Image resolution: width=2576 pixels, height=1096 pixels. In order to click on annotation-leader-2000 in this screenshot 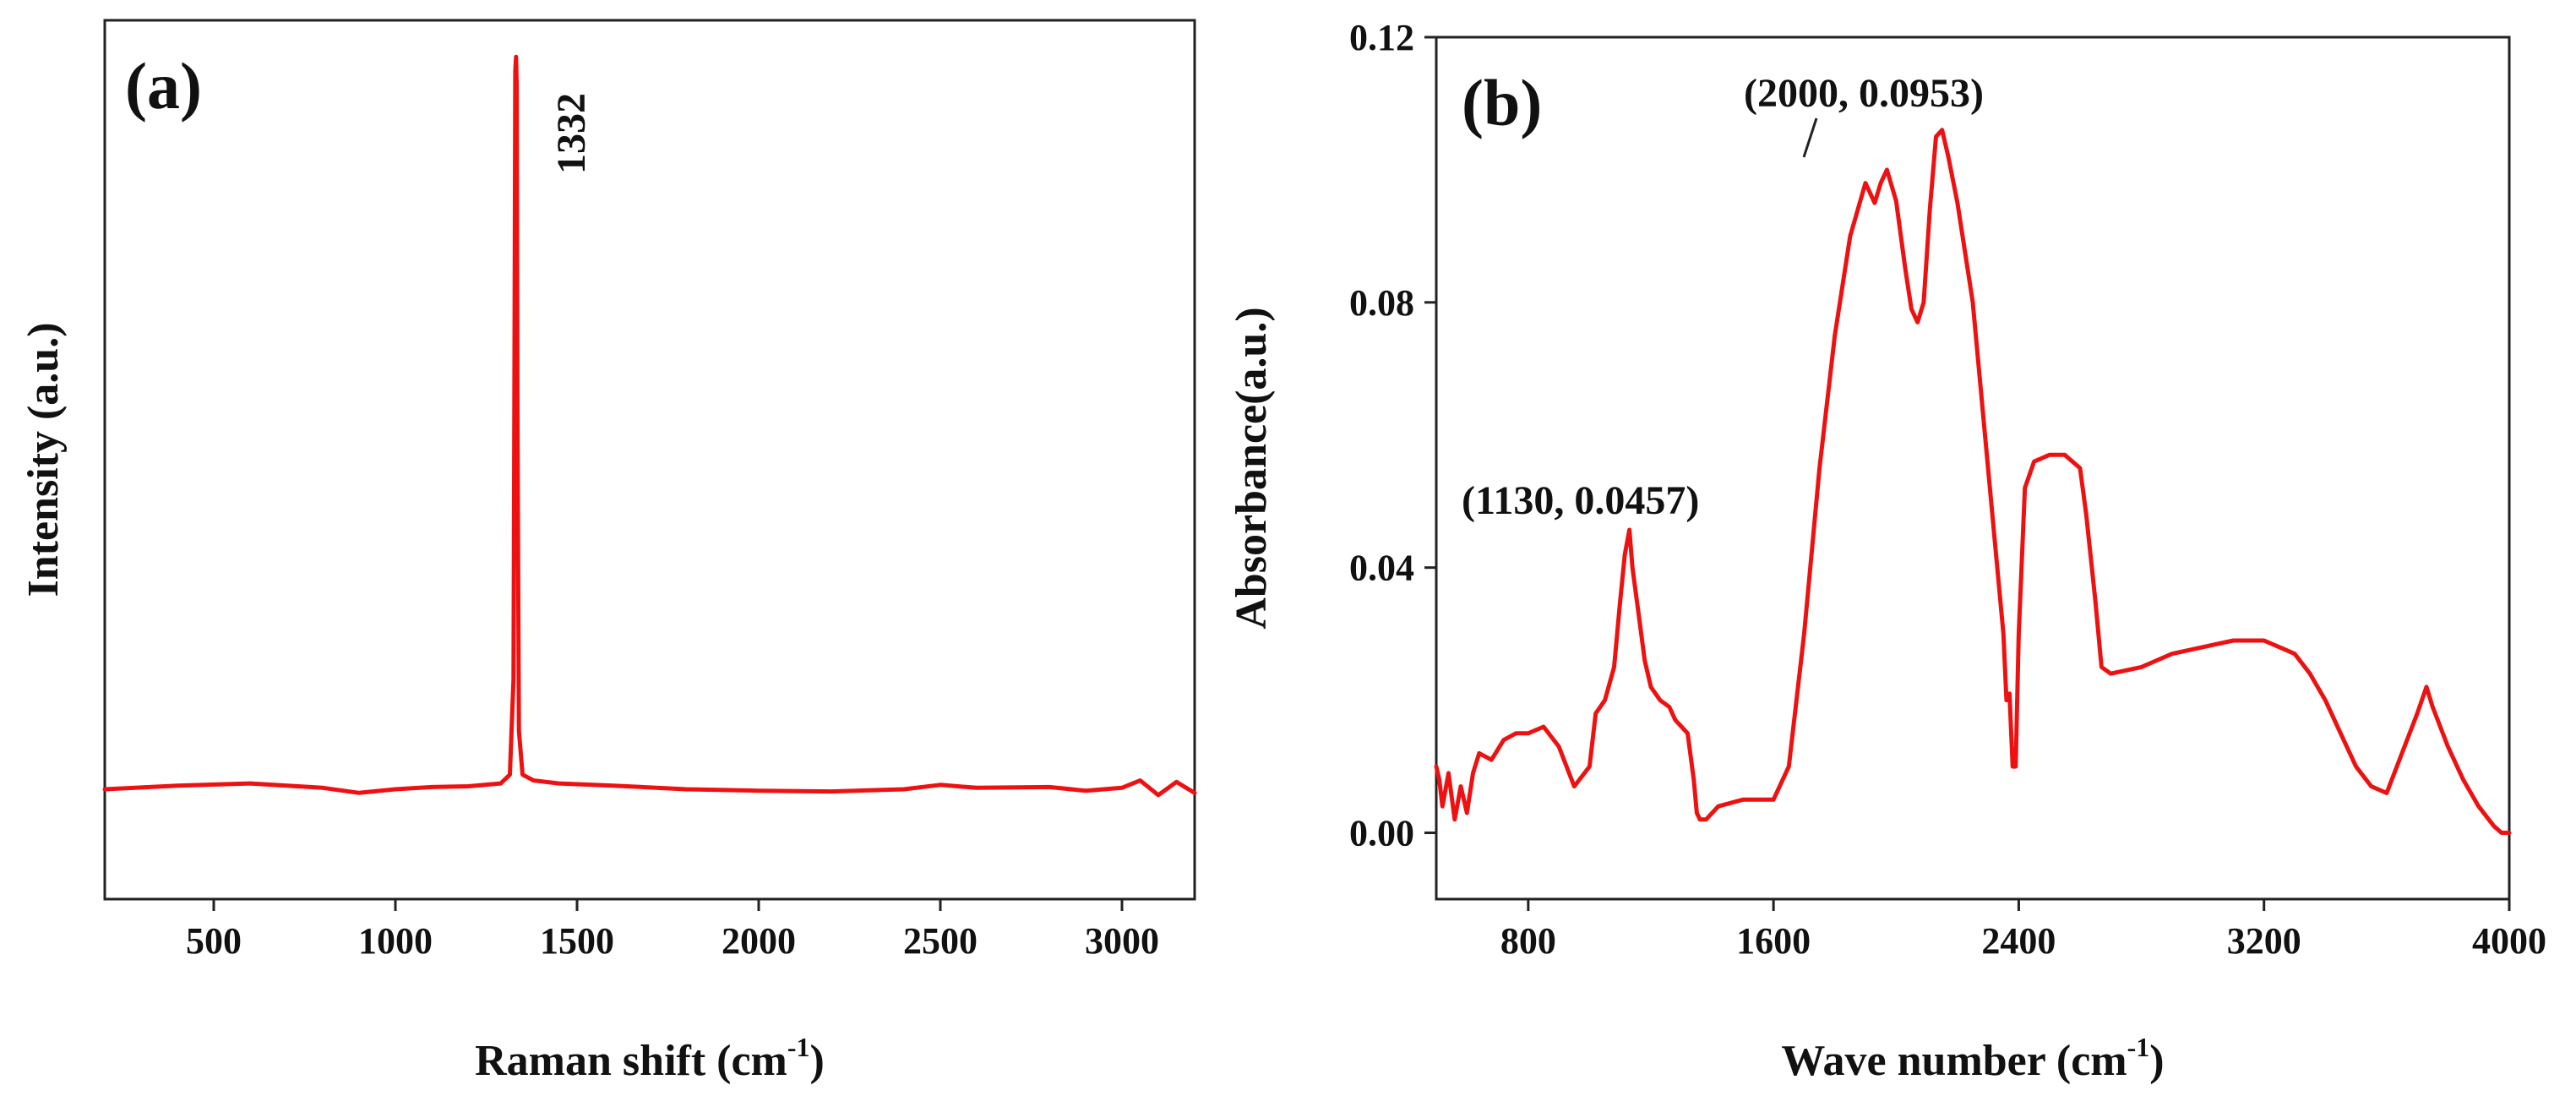, I will do `click(1810, 137)`.